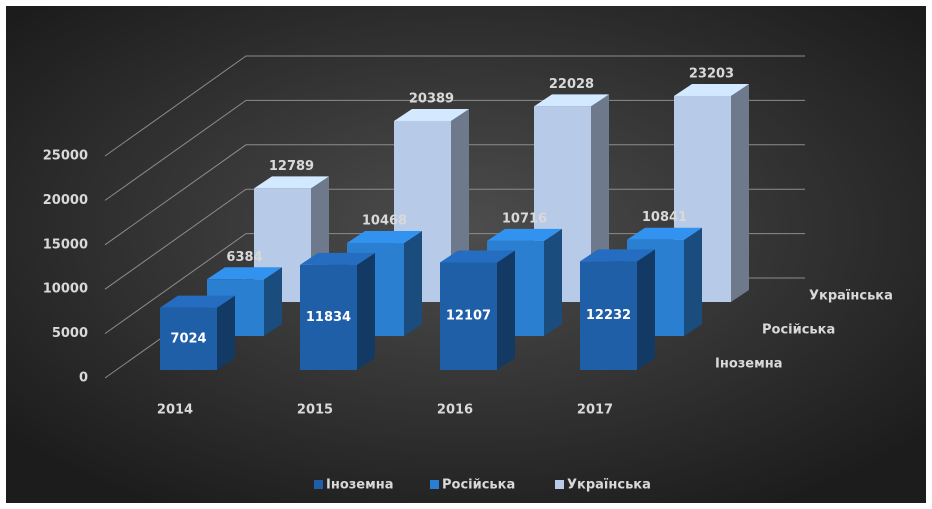  I want to click on data-label: 12789, so click(291, 166).